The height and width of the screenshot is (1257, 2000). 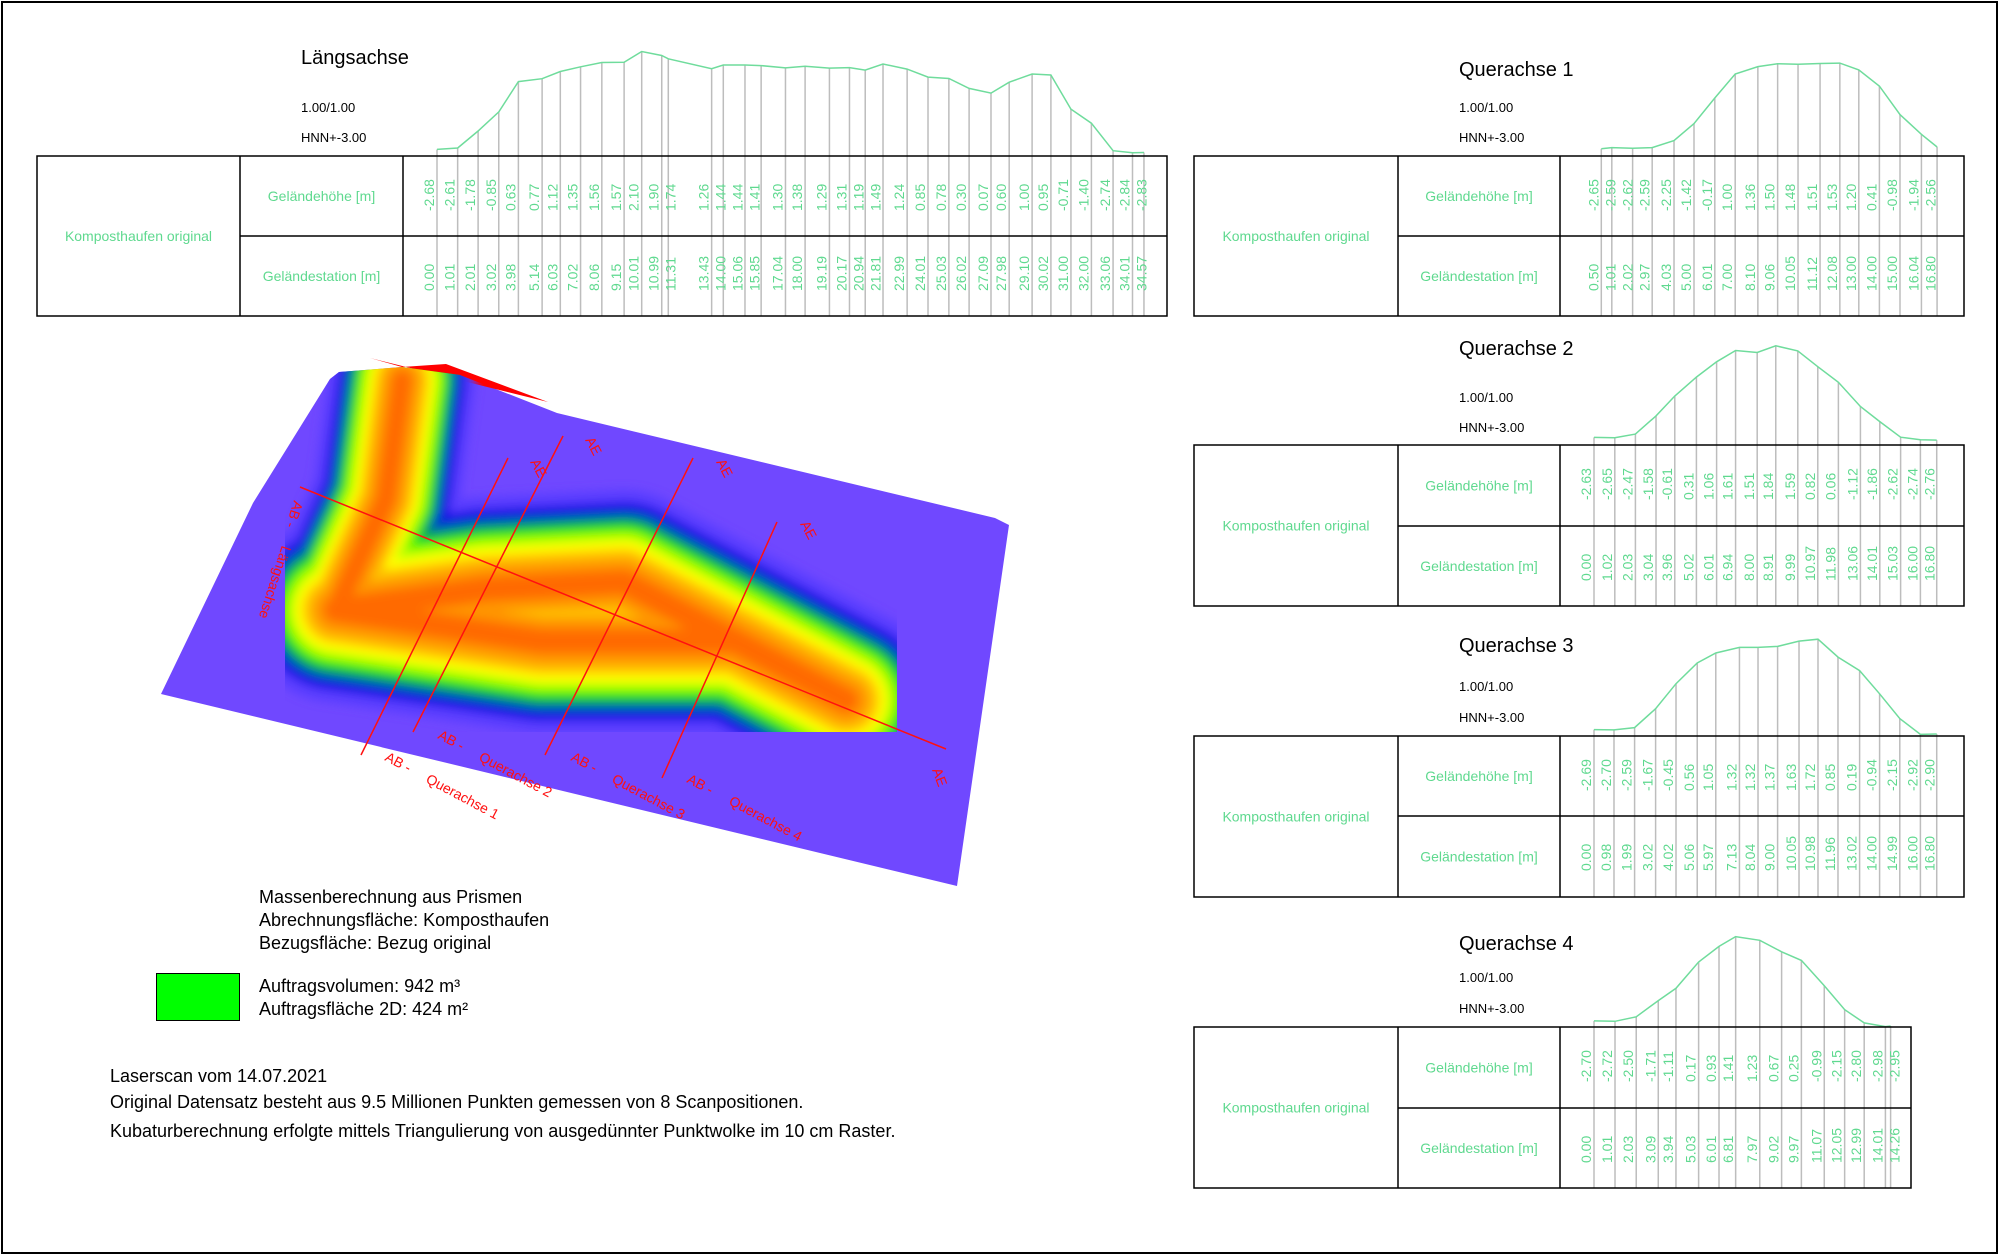 I want to click on station-value: 30.02, so click(x=1043, y=273).